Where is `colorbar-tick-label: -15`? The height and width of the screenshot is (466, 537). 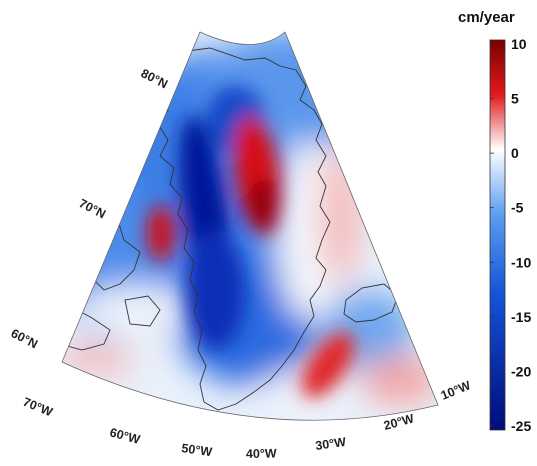 colorbar-tick-label: -15 is located at coordinates (521, 317).